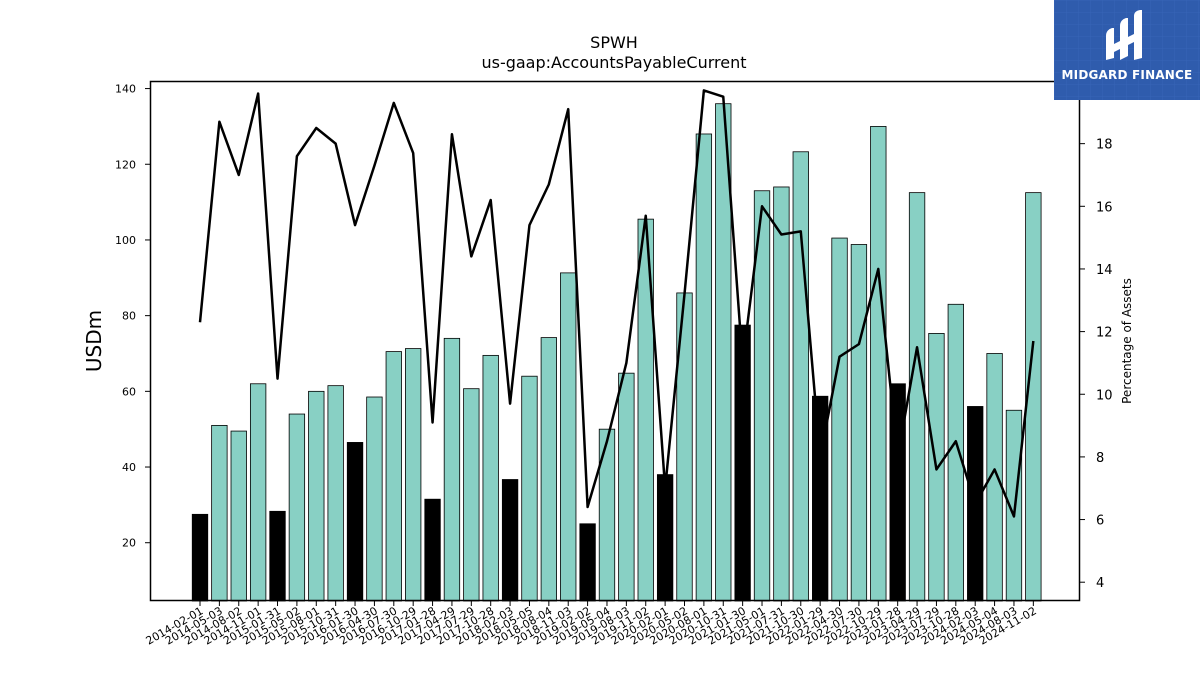 The height and width of the screenshot is (675, 1200). I want to click on logo-mark, so click(1127, 50).